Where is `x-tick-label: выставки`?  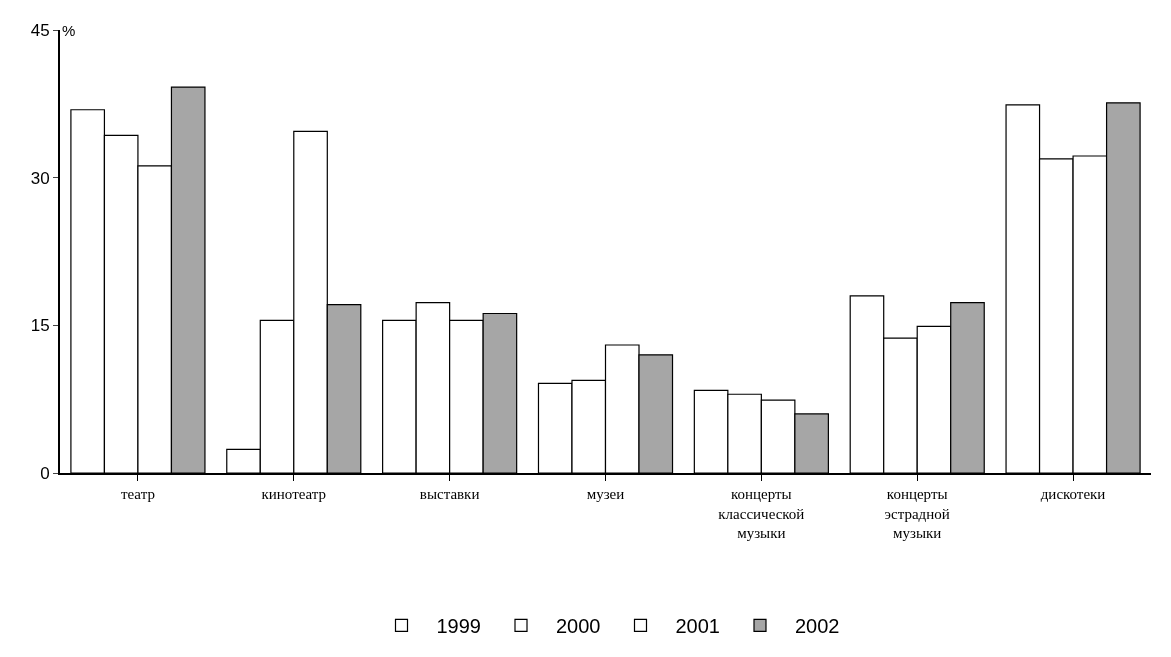 x-tick-label: выставки is located at coordinates (449, 494).